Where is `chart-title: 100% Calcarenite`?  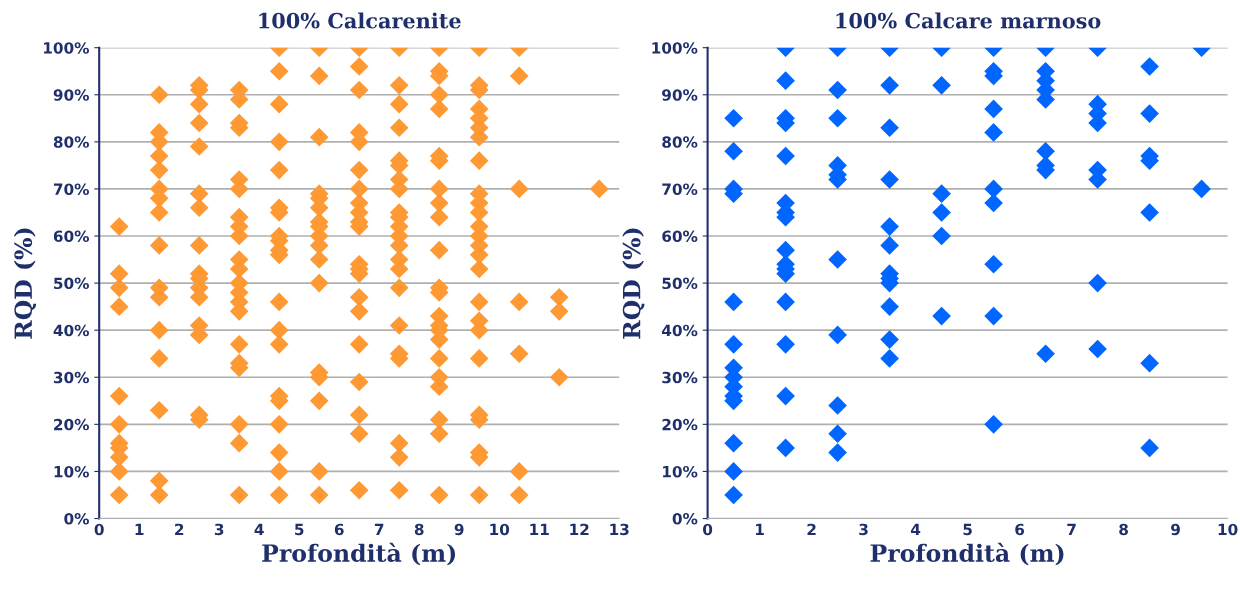 chart-title: 100% Calcarenite is located at coordinates (360, 20).